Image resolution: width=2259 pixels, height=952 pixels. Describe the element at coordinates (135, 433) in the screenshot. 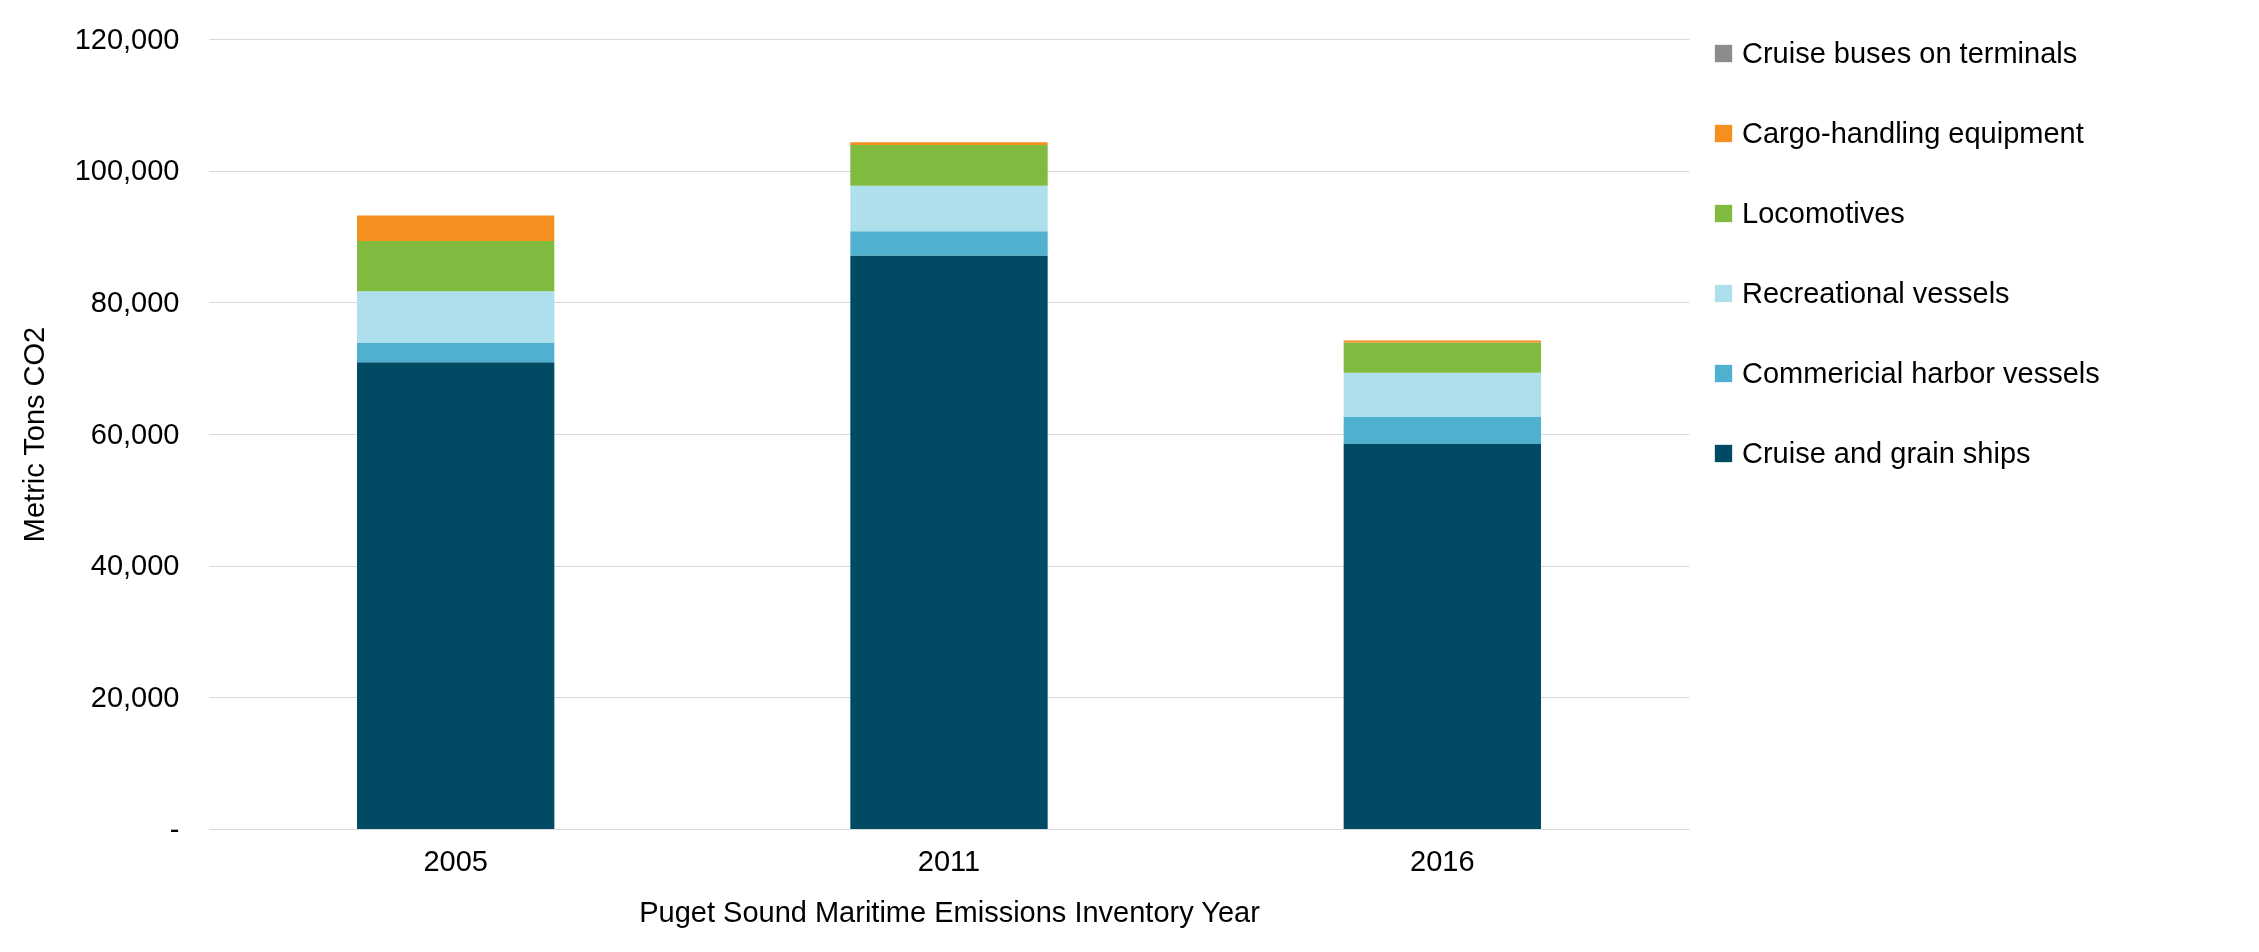

I see `y-tick-label: 60,000` at that location.